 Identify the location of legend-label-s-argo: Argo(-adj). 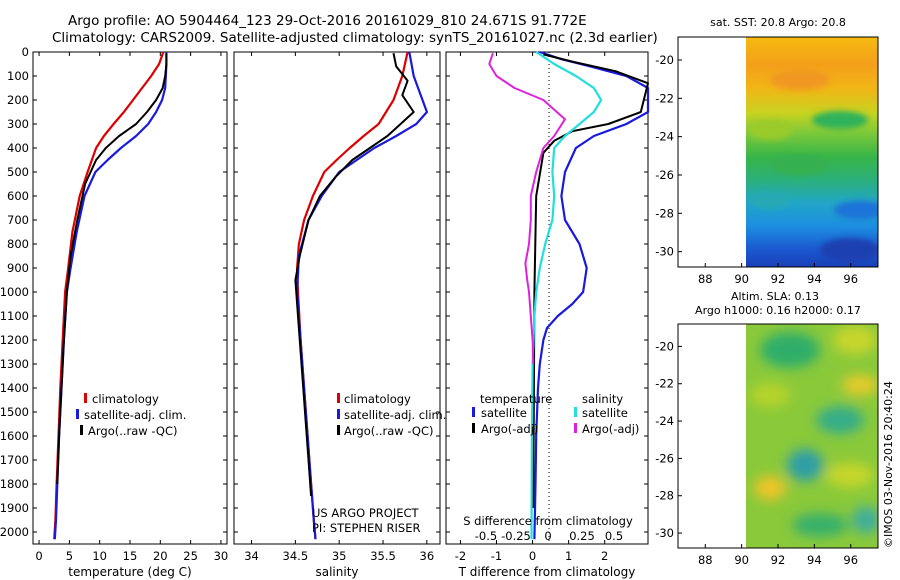
(610, 429).